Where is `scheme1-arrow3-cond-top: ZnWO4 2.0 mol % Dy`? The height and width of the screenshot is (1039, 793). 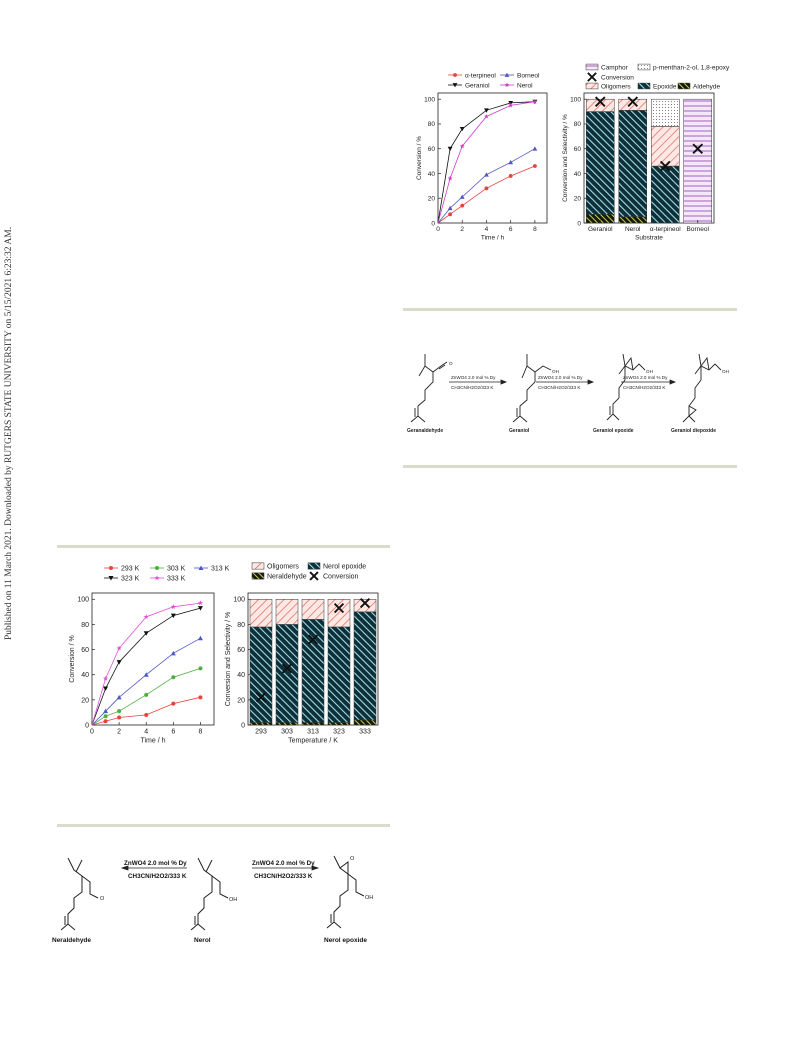 scheme1-arrow3-cond-top: ZnWO4 2.0 mol % Dy is located at coordinates (645, 377).